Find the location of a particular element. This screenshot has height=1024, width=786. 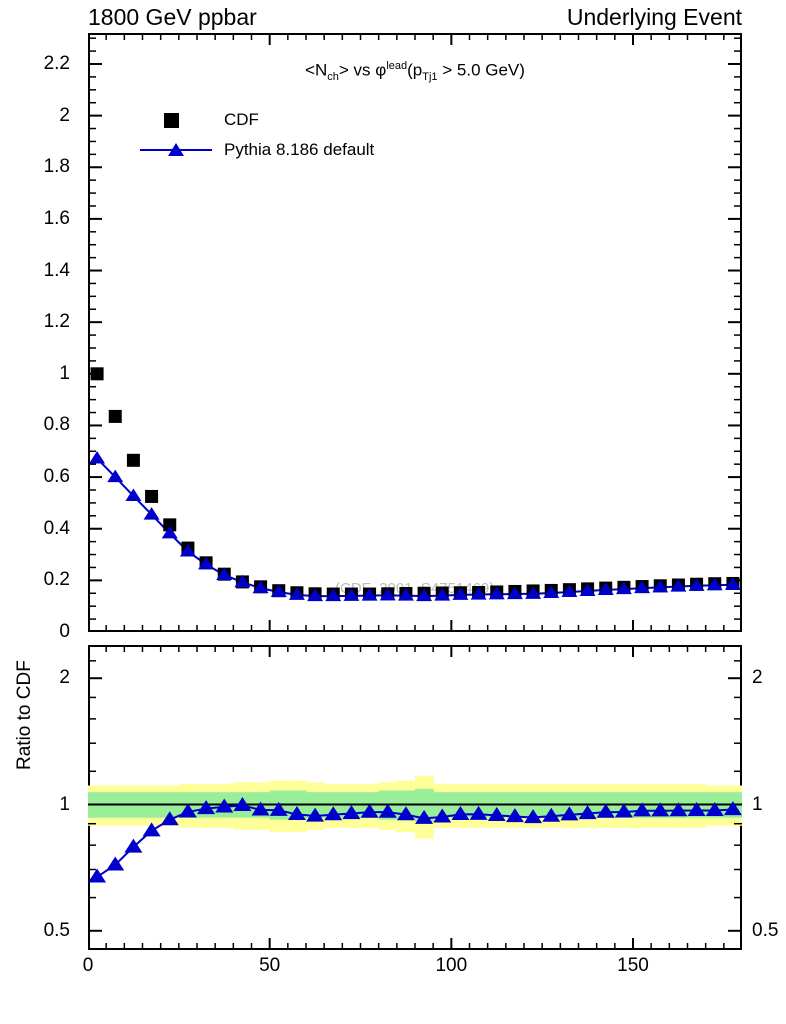

main-y-tick-label: 0.6 is located at coordinates (56, 477).